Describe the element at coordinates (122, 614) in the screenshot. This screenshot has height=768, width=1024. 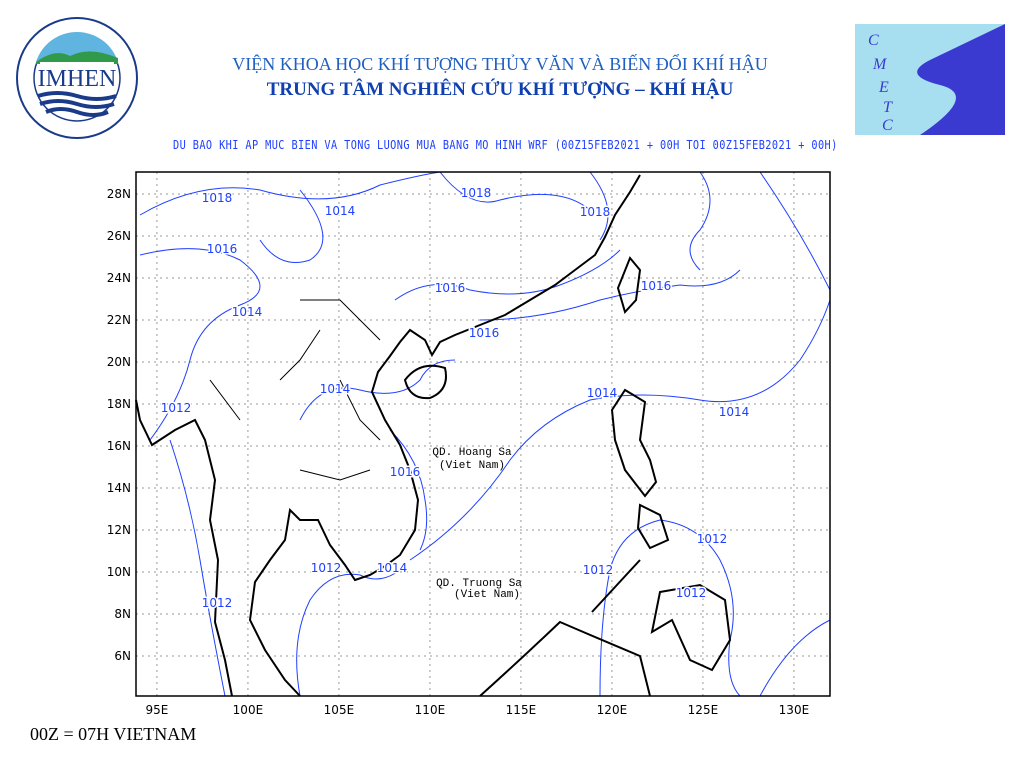
I see `lat-tick-label: 8N` at that location.